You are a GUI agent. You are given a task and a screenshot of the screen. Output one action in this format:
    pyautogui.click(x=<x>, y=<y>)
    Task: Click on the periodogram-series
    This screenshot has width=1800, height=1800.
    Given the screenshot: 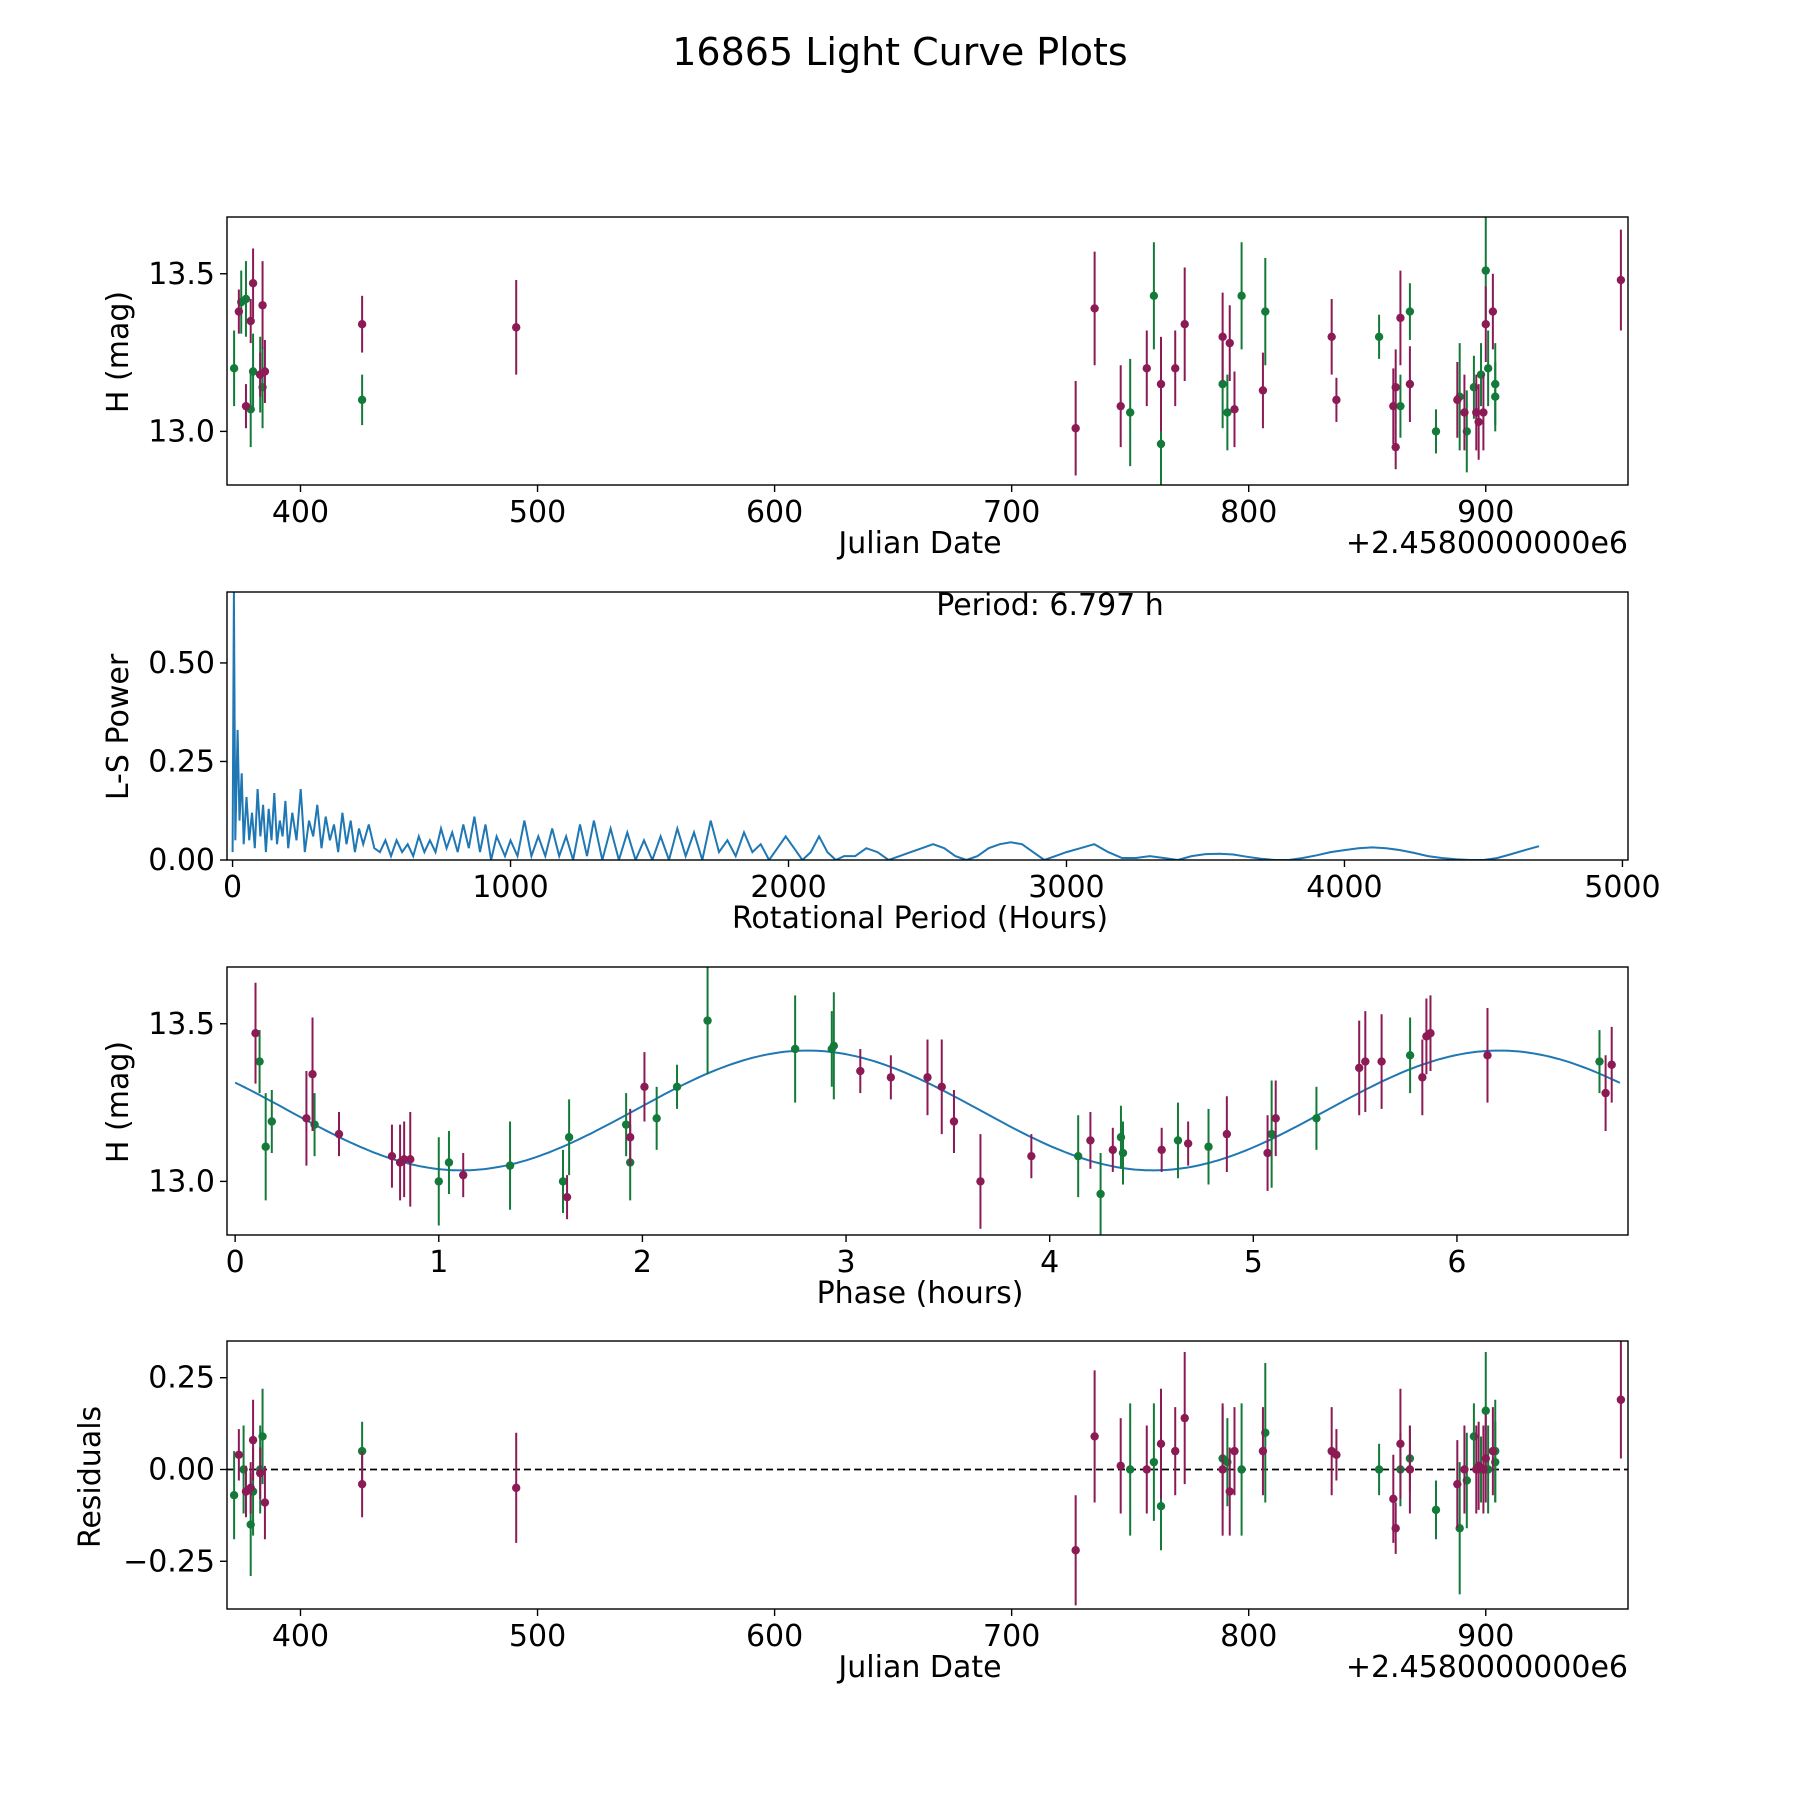 What is the action you would take?
    pyautogui.click(x=885, y=726)
    